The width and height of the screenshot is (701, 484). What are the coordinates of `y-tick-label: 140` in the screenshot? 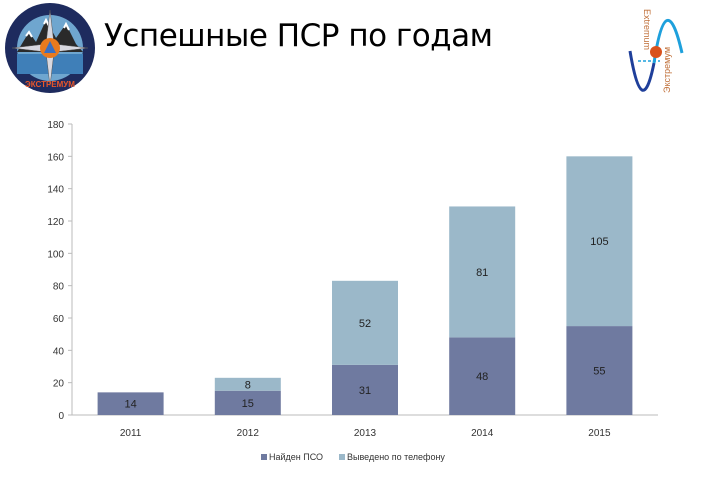 It's located at (55, 190).